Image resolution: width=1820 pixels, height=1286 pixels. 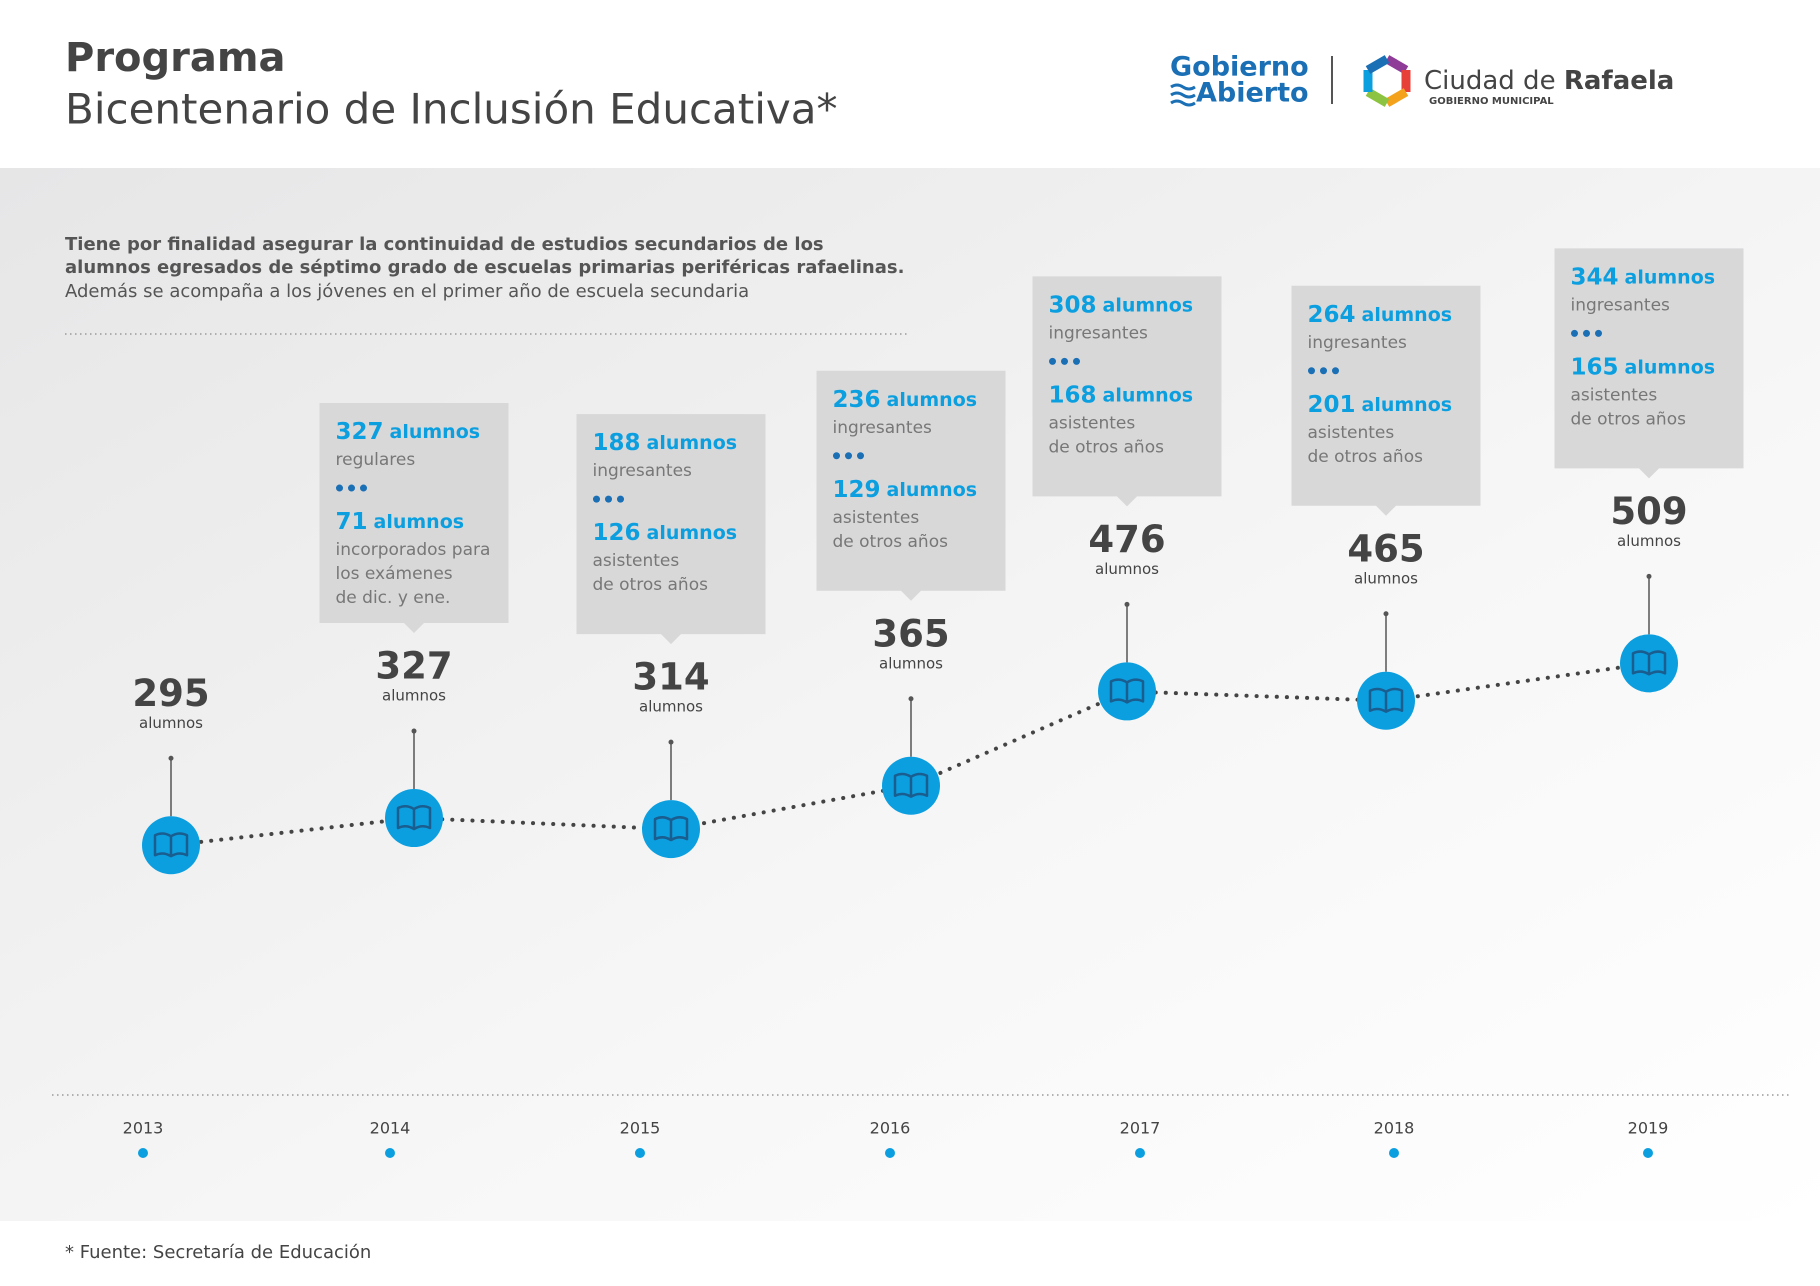 What do you see at coordinates (451, 109) in the screenshot?
I see `subtitle: Bicentenario de Inclusión Educativa*` at bounding box center [451, 109].